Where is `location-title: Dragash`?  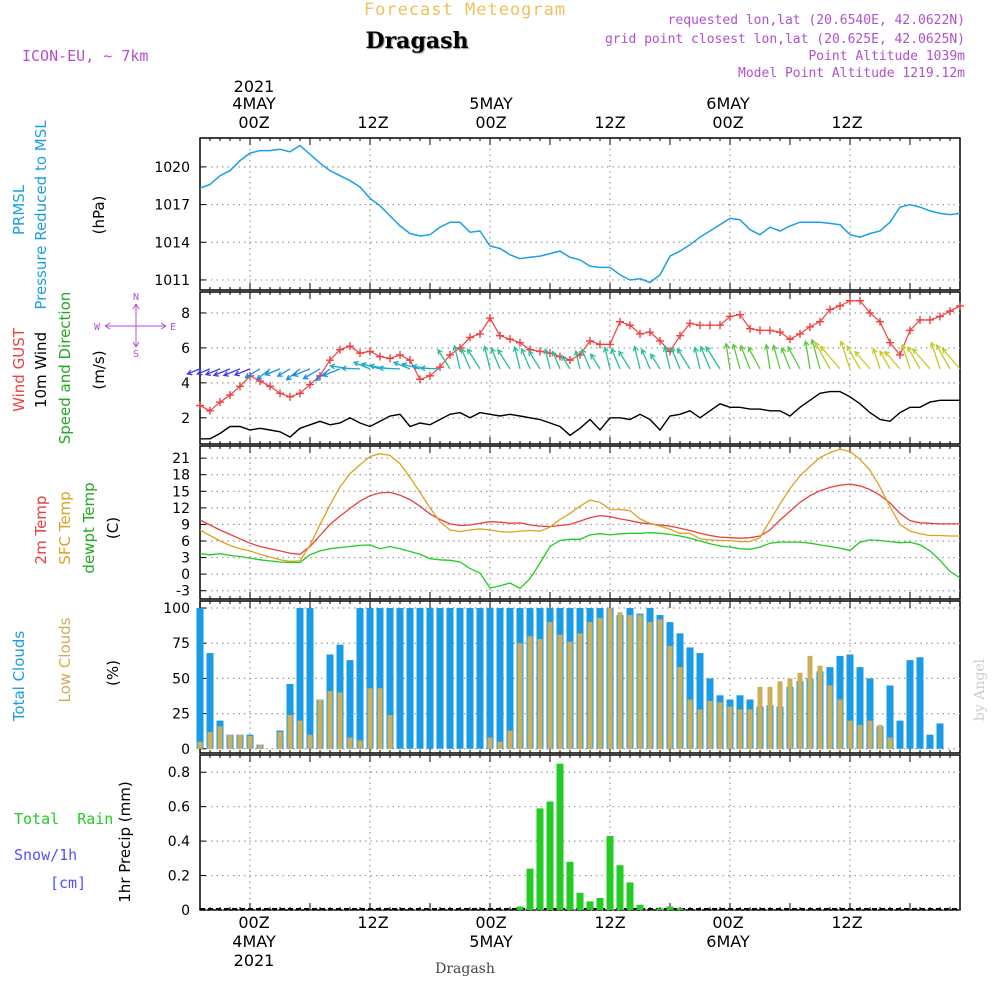 location-title: Dragash is located at coordinates (417, 41).